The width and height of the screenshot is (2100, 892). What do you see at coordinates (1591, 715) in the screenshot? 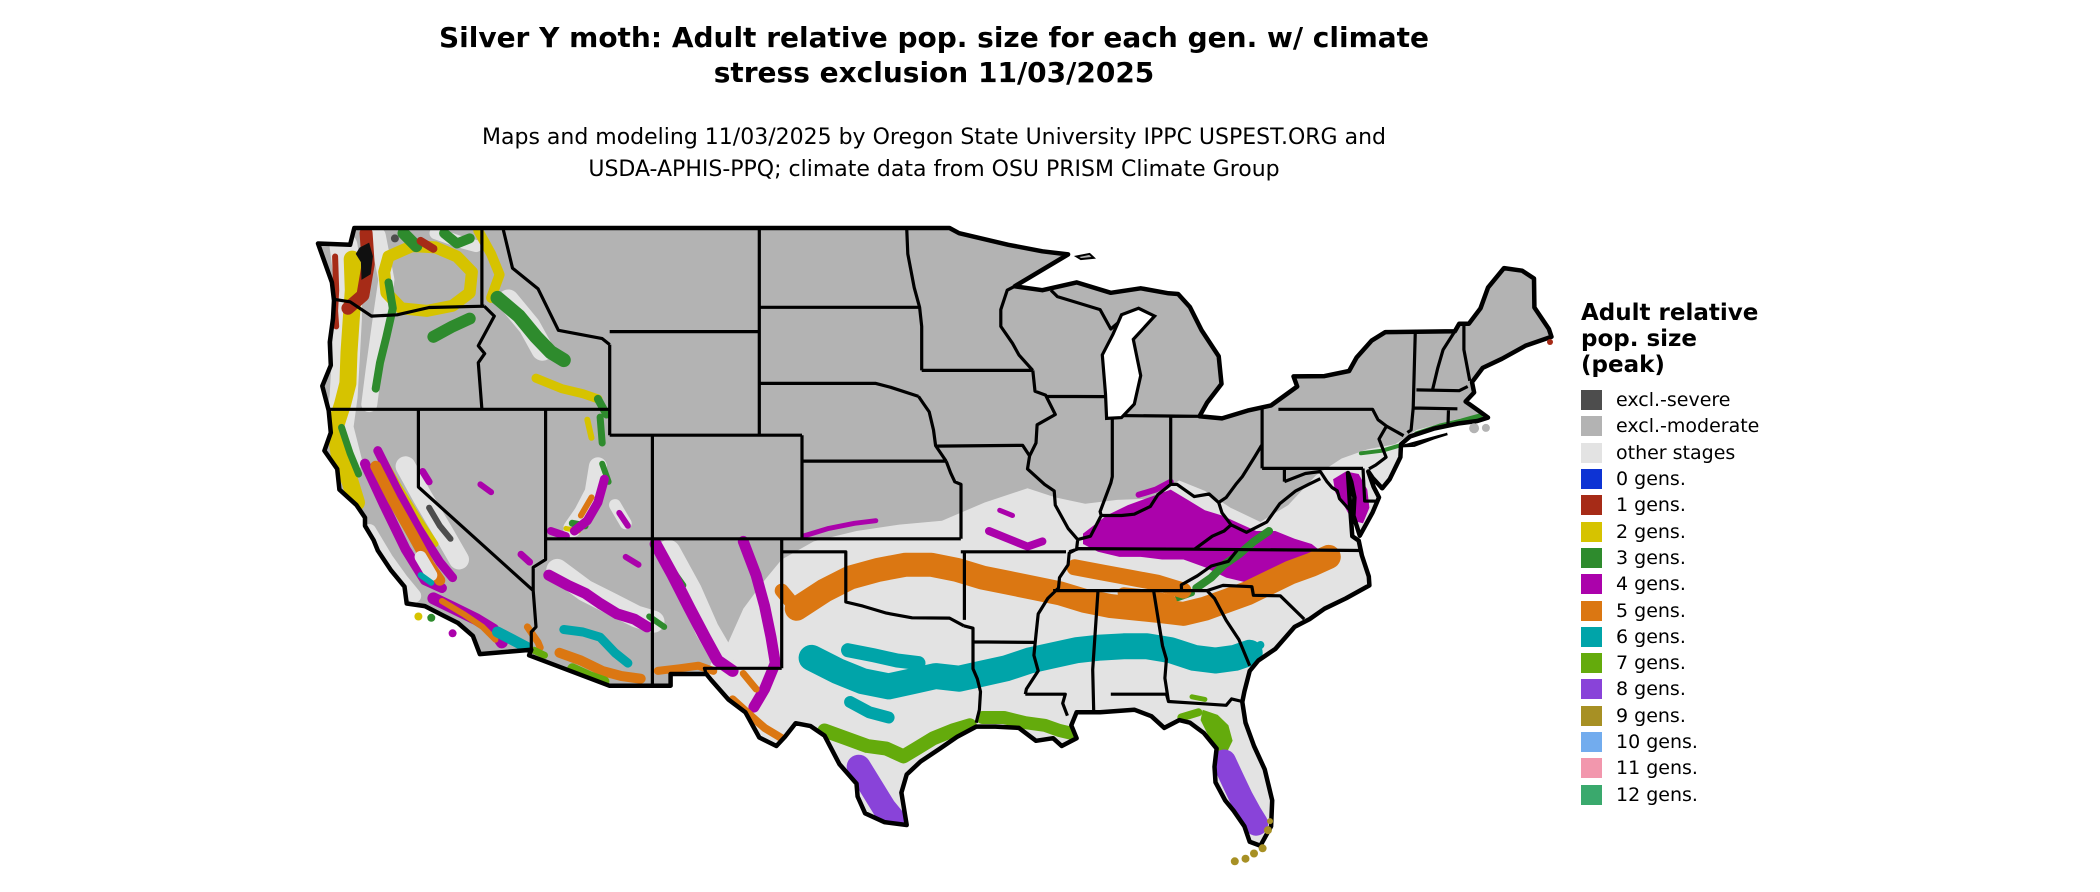
I see `legend-swatch-gens9` at bounding box center [1591, 715].